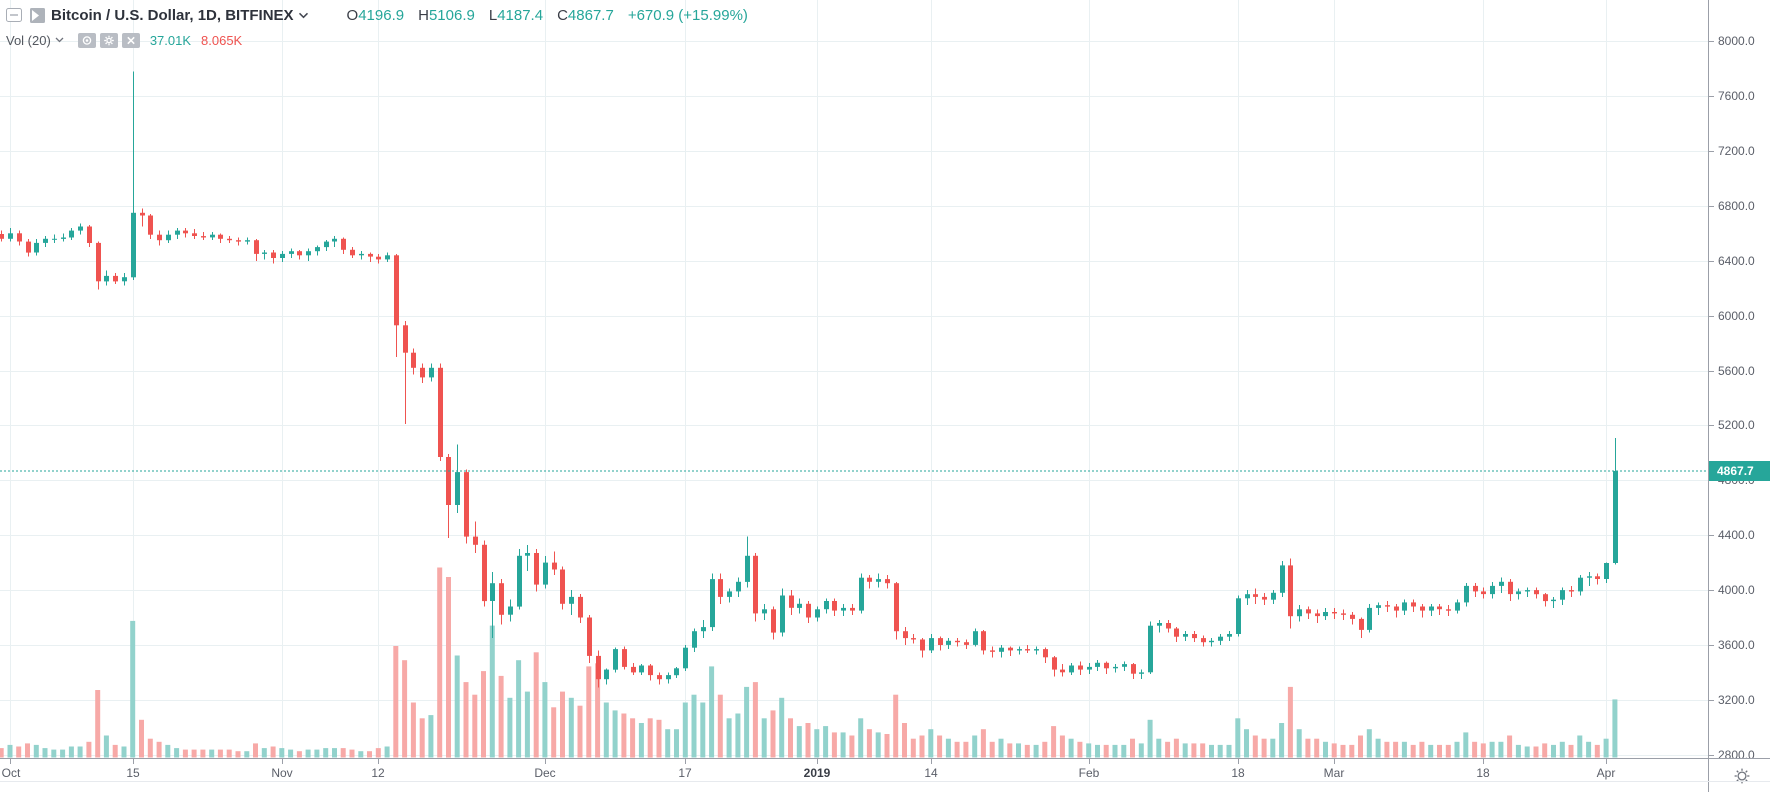 This screenshot has height=792, width=1770. Describe the element at coordinates (1742, 776) in the screenshot. I see `chart-settings-gear-icon` at that location.